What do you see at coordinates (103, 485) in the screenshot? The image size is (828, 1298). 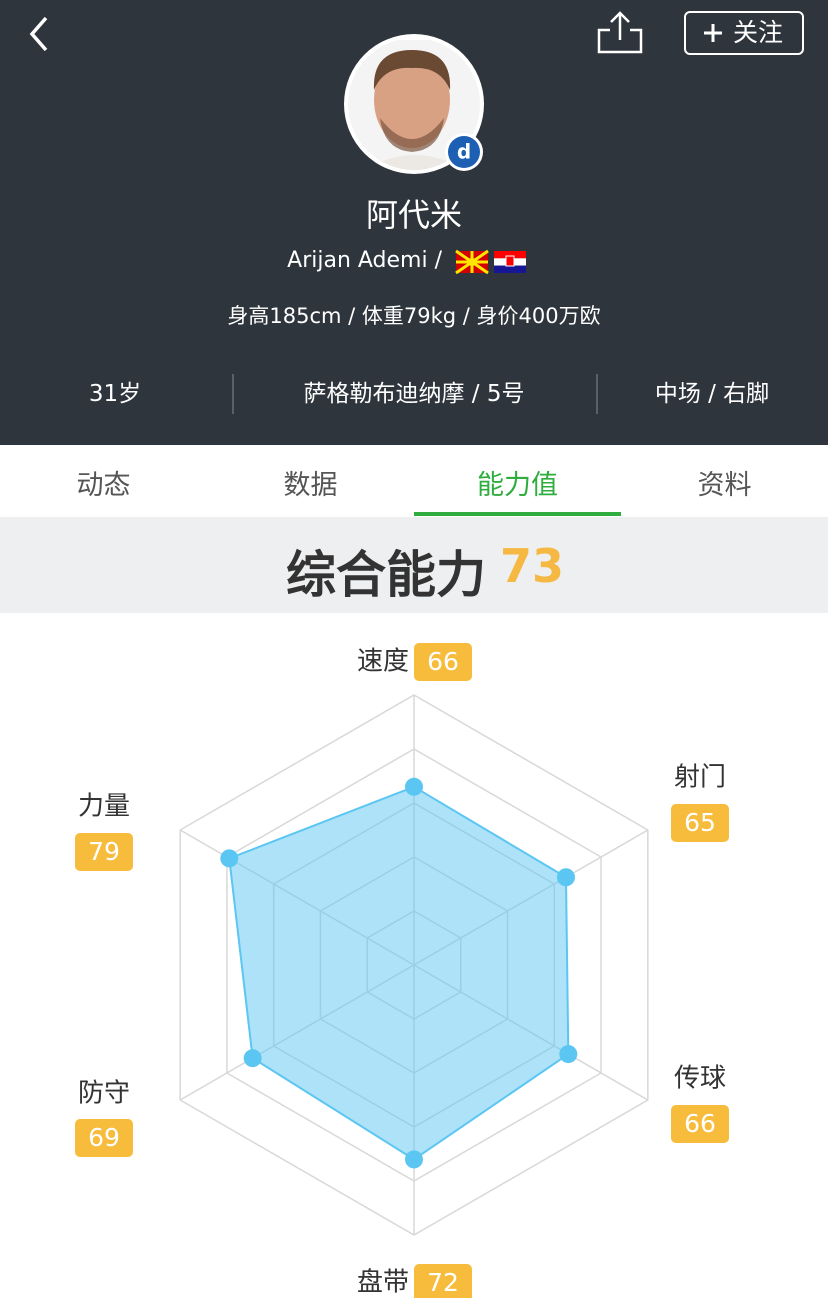 I see `tab: 动态` at bounding box center [103, 485].